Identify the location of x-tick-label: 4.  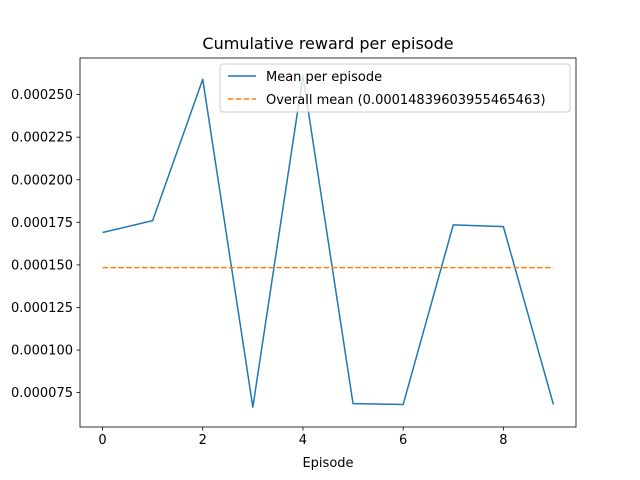
(303, 440).